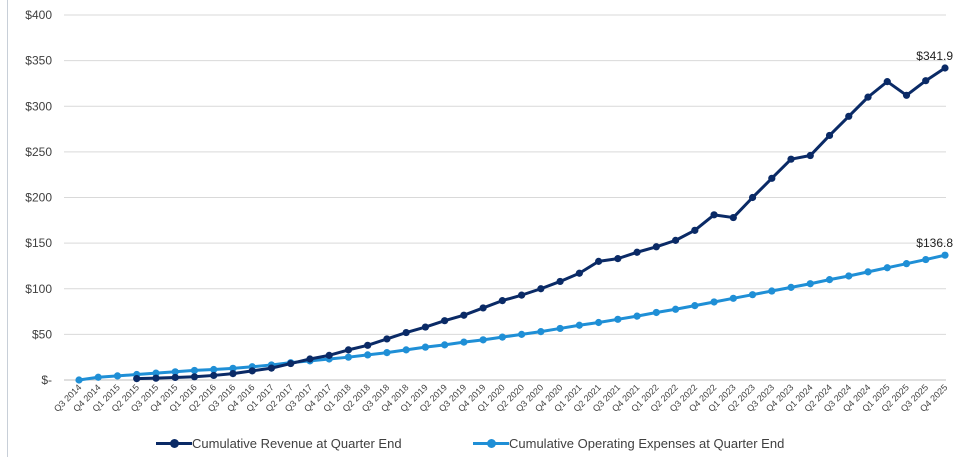 The height and width of the screenshot is (457, 959). What do you see at coordinates (38, 15) in the screenshot?
I see `y-tick-label: $400` at bounding box center [38, 15].